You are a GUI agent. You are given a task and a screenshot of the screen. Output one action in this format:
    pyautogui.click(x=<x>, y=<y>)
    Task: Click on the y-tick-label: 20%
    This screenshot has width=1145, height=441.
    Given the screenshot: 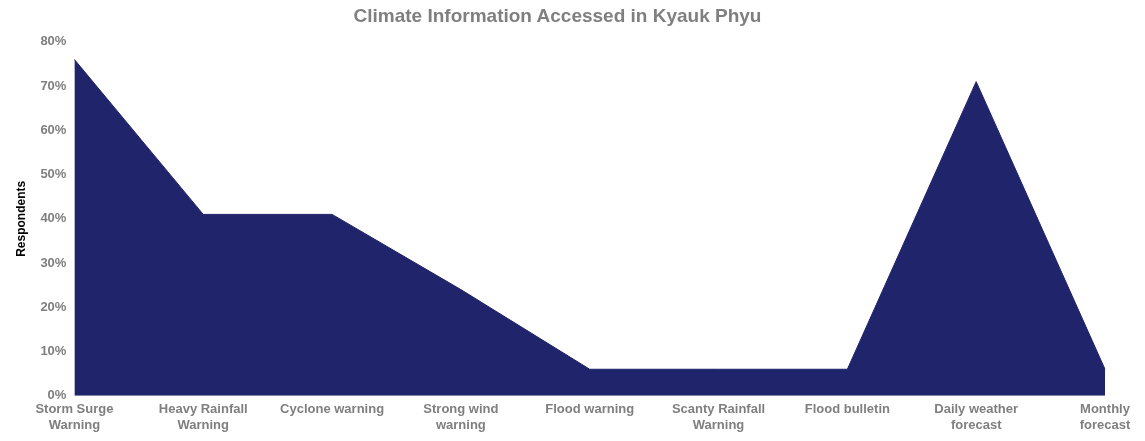 What is the action you would take?
    pyautogui.click(x=53, y=306)
    